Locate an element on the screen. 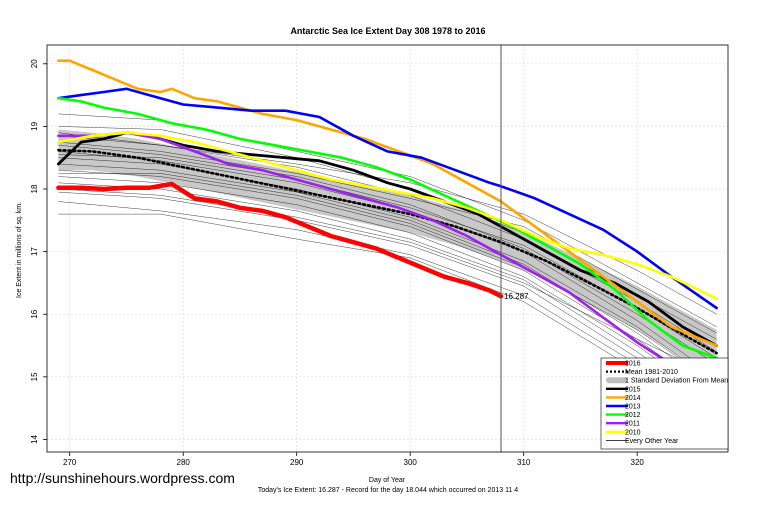  legend-swatch-band is located at coordinates (617, 380).